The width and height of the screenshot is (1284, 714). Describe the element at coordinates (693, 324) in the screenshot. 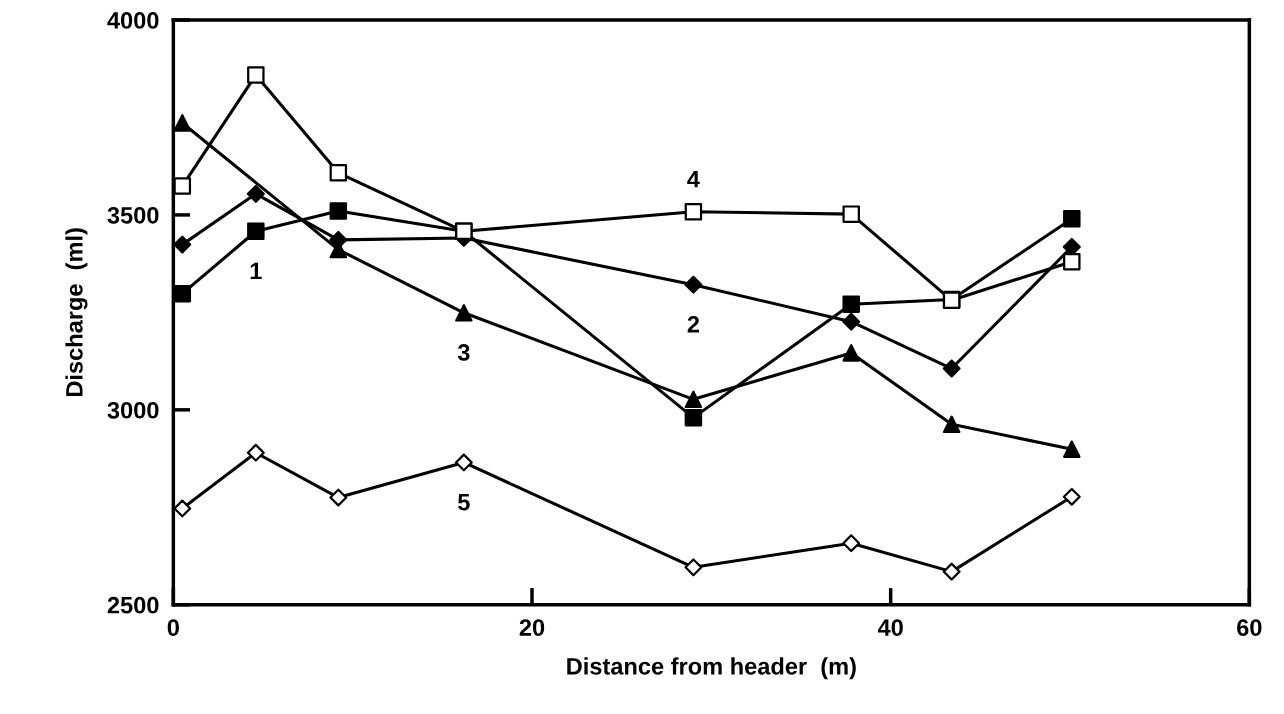

I see `annotation: 2` at that location.